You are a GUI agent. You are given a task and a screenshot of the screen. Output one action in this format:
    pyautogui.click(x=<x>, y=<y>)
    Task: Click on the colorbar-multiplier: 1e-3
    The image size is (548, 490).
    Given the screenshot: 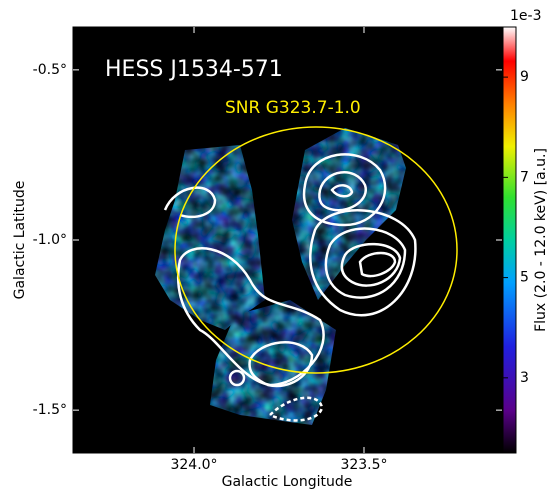 What is the action you would take?
    pyautogui.click(x=525, y=16)
    